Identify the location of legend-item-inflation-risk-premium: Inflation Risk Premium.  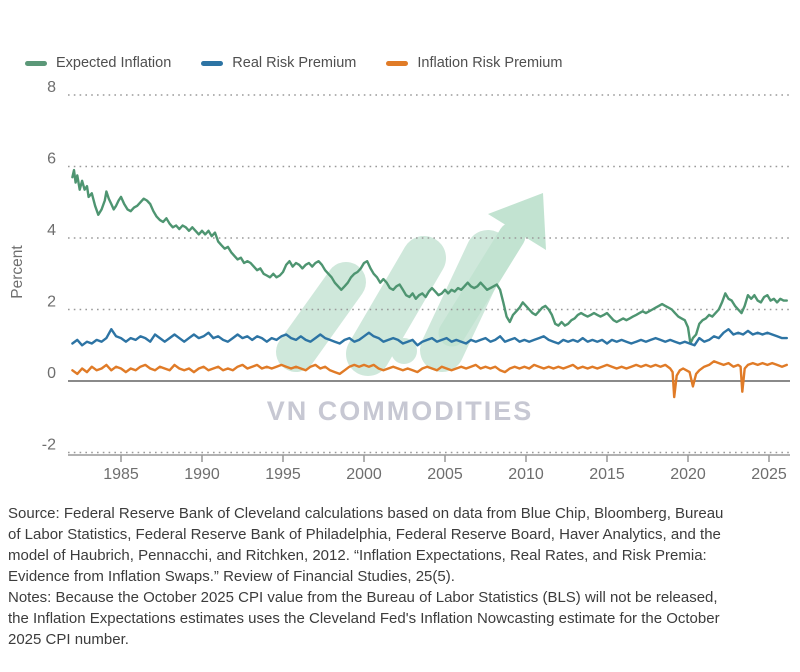
(474, 63).